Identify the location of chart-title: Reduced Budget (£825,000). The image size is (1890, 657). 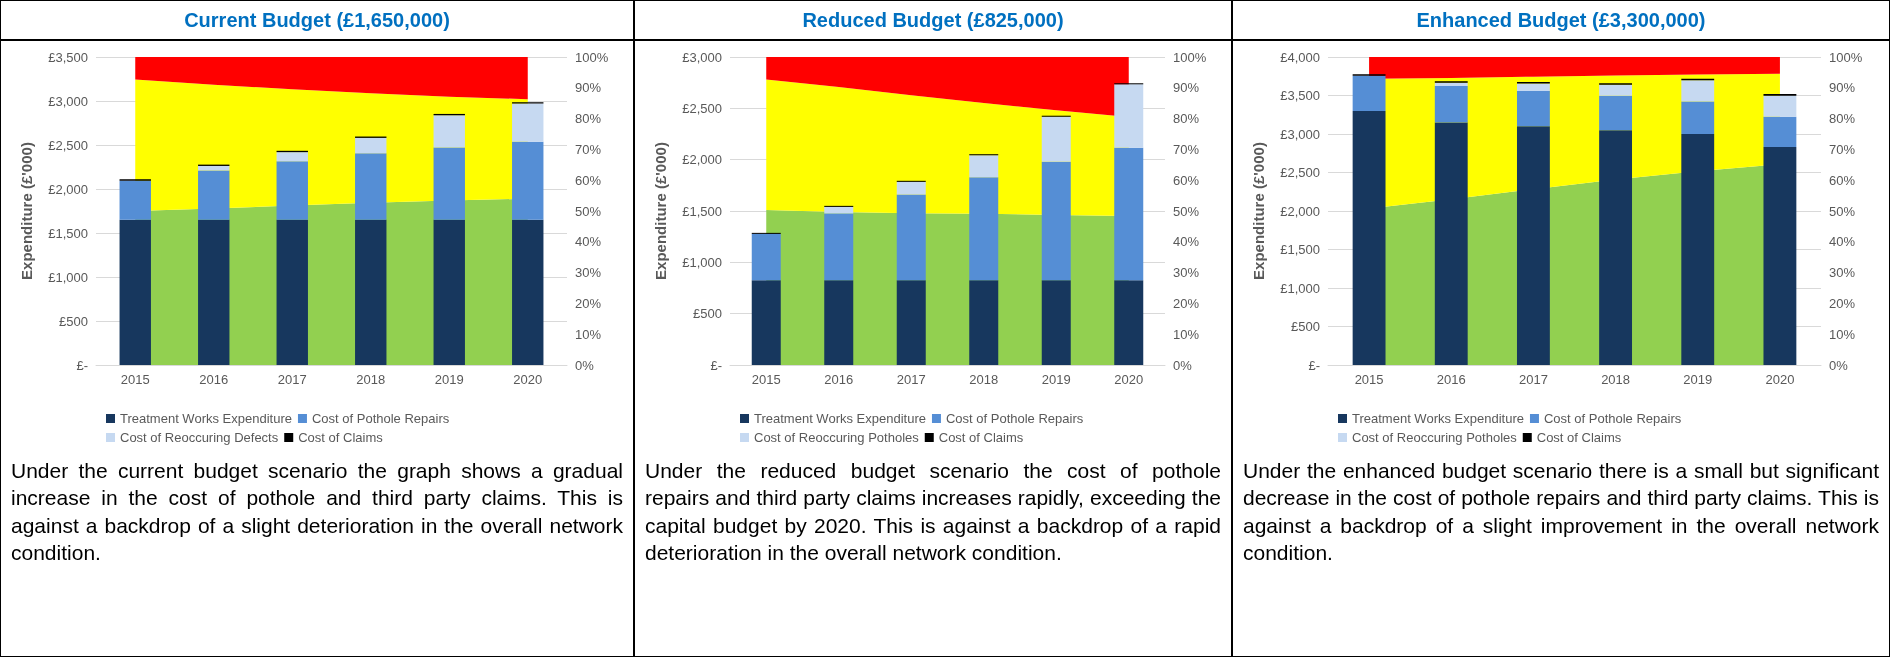
(933, 21).